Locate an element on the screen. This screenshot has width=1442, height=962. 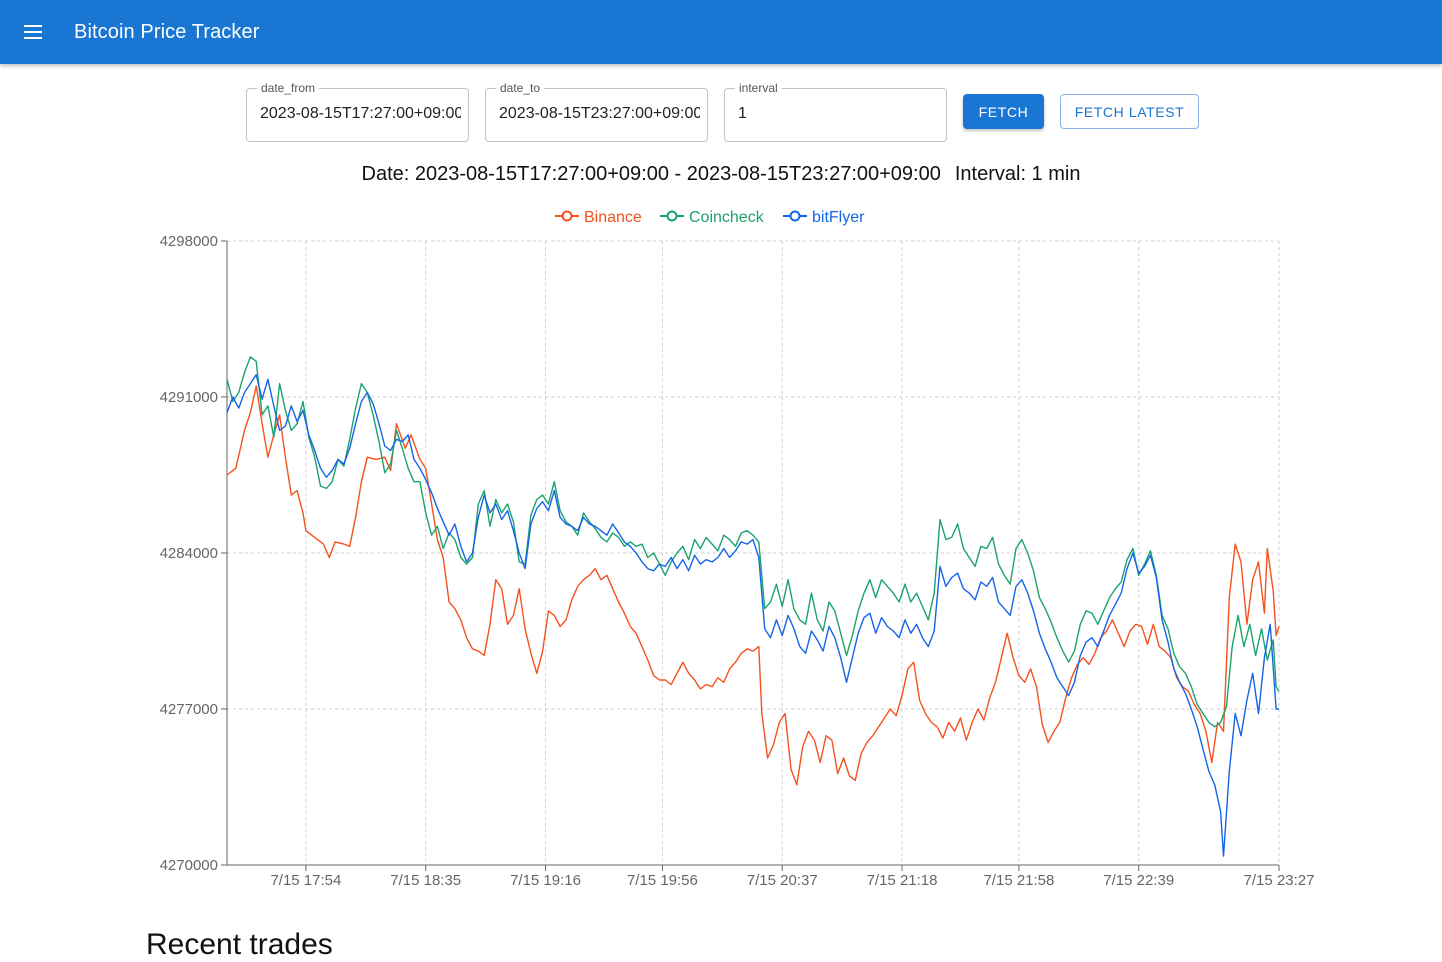
interval-label: interval is located at coordinates (758, 88).